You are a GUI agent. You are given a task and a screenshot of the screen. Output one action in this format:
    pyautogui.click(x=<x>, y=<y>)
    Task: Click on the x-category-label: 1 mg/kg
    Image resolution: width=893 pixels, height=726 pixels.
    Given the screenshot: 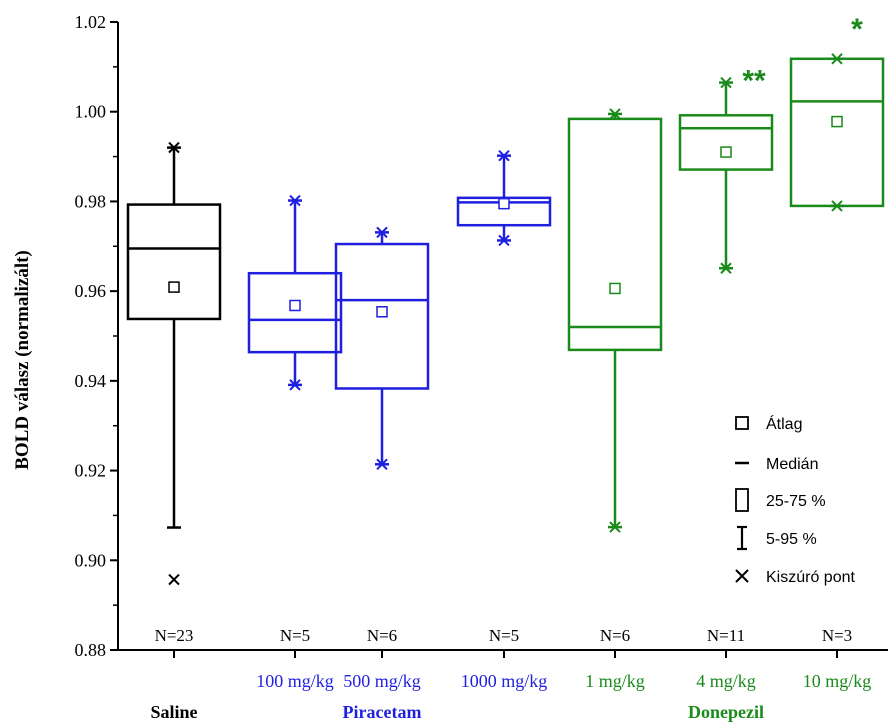 What is the action you would take?
    pyautogui.click(x=615, y=681)
    